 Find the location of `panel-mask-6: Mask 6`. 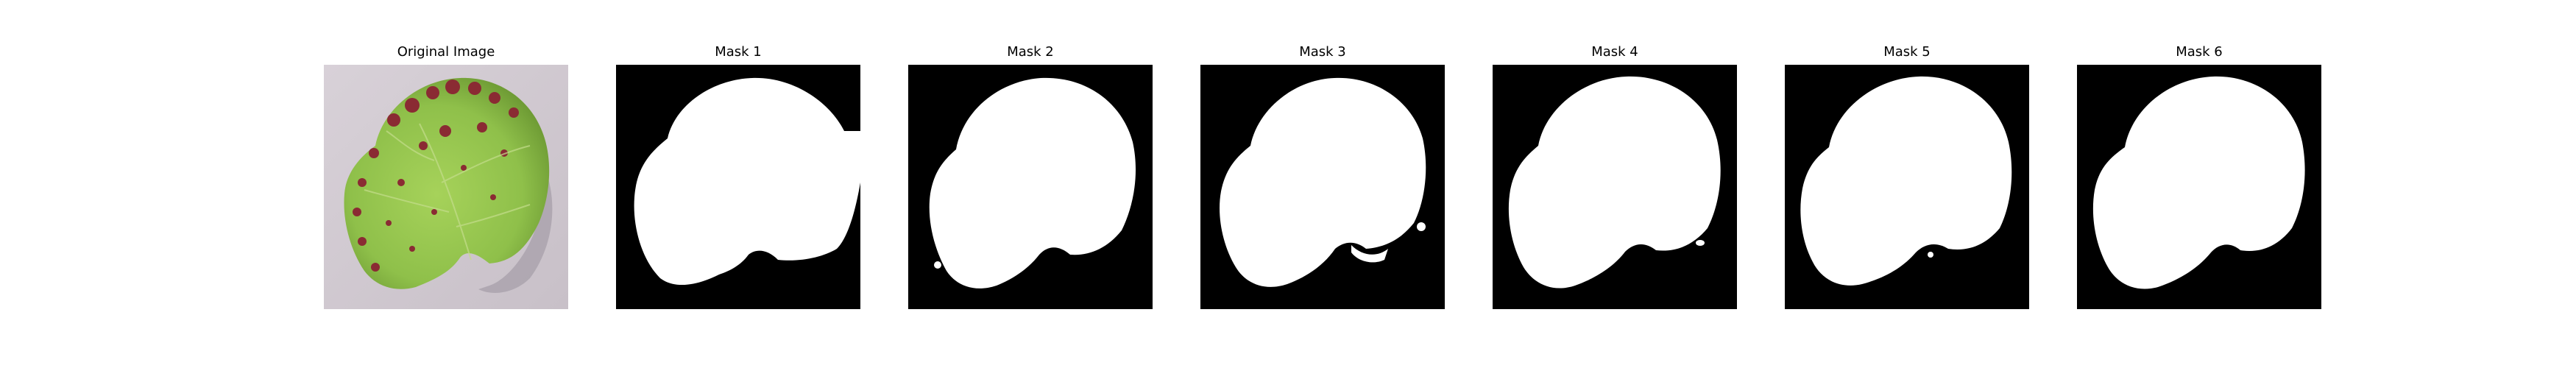

panel-mask-6: Mask 6 is located at coordinates (2199, 184).